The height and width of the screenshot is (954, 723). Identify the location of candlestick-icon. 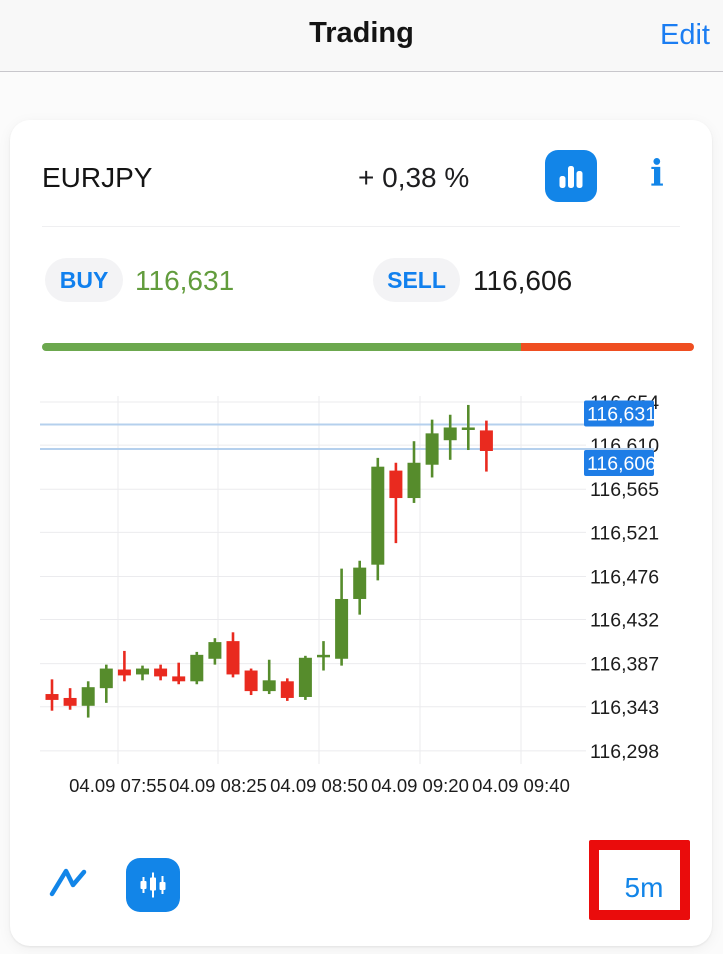
(153, 885).